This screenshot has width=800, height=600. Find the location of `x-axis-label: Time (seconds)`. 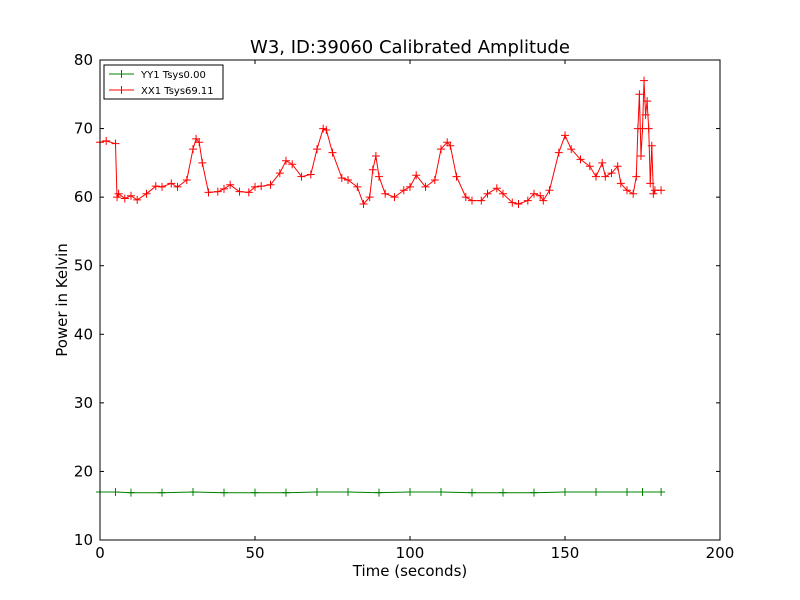

x-axis-label: Time (seconds) is located at coordinates (410, 571).